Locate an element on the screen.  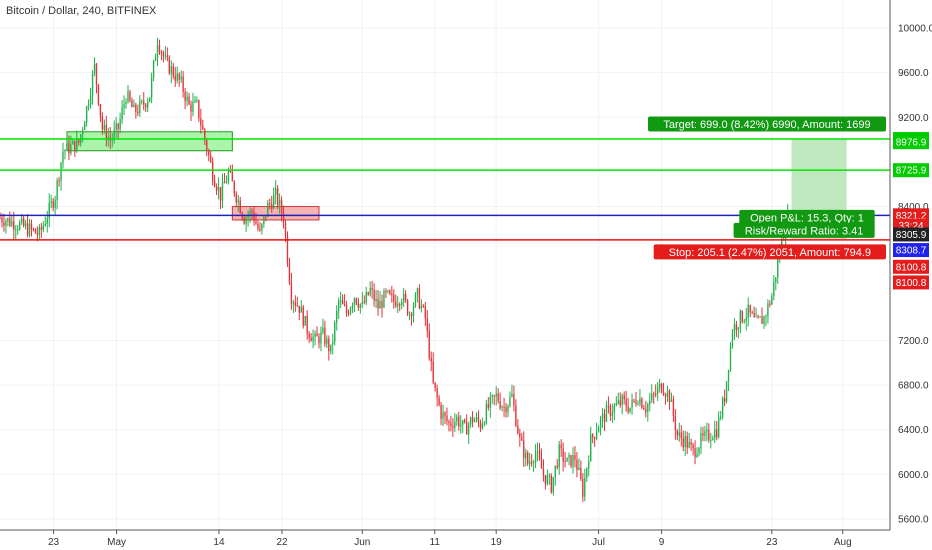
profit-zone is located at coordinates (819, 177).